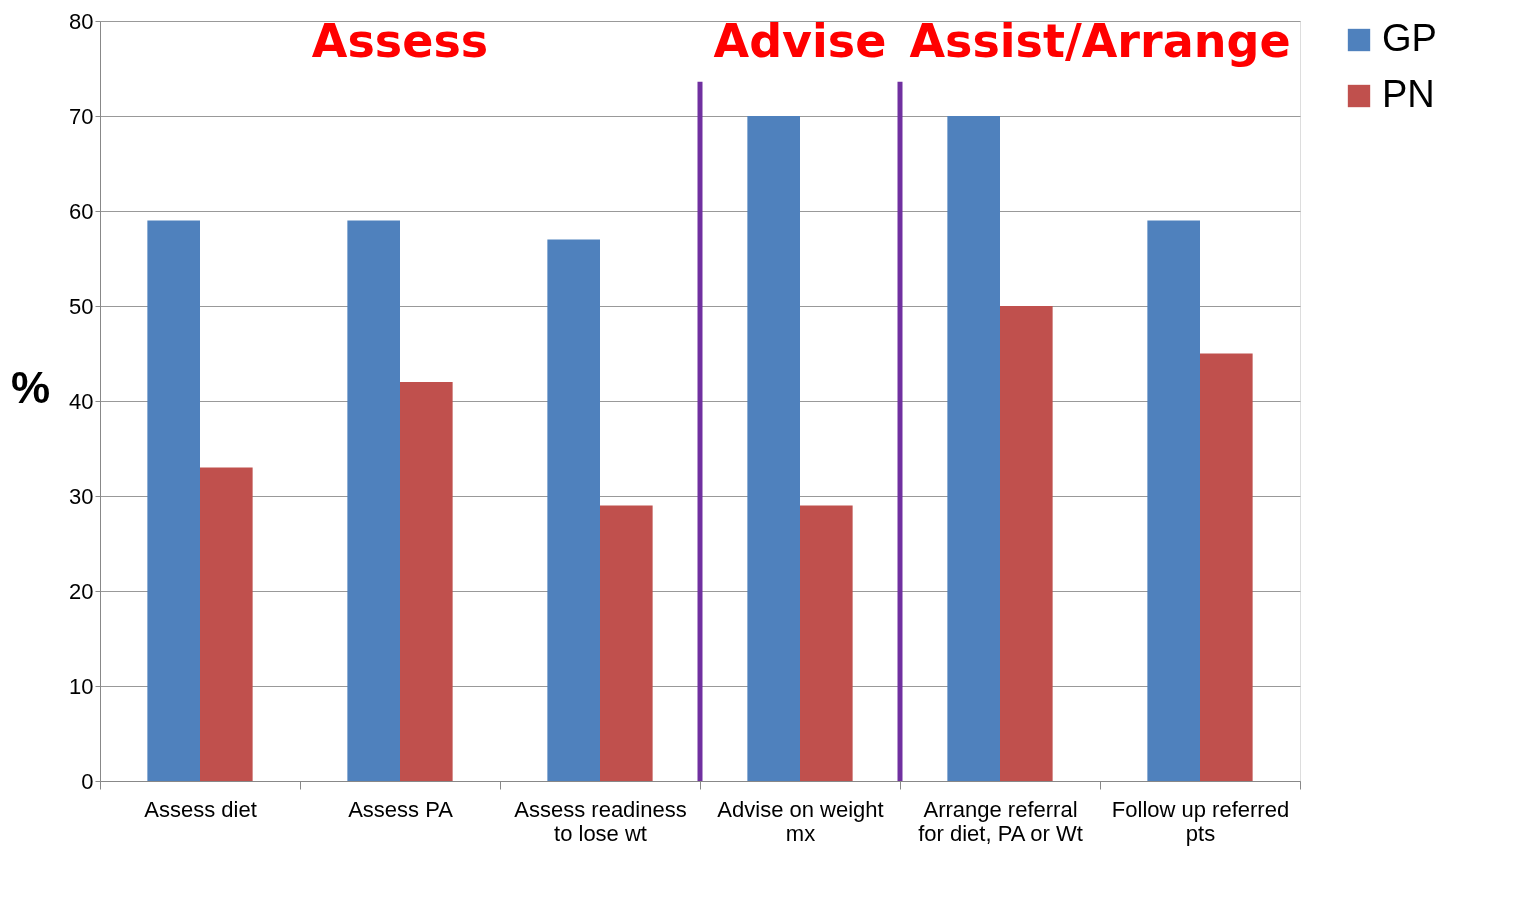 This screenshot has height=908, width=1515. Describe the element at coordinates (800, 821) in the screenshot. I see `x-tick-label: Advise on weight mx` at that location.